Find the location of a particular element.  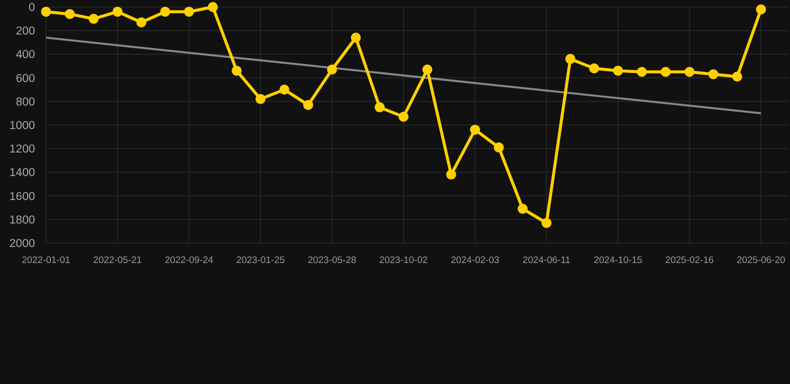

x-tick-label: 2023-05-28 is located at coordinates (332, 260).